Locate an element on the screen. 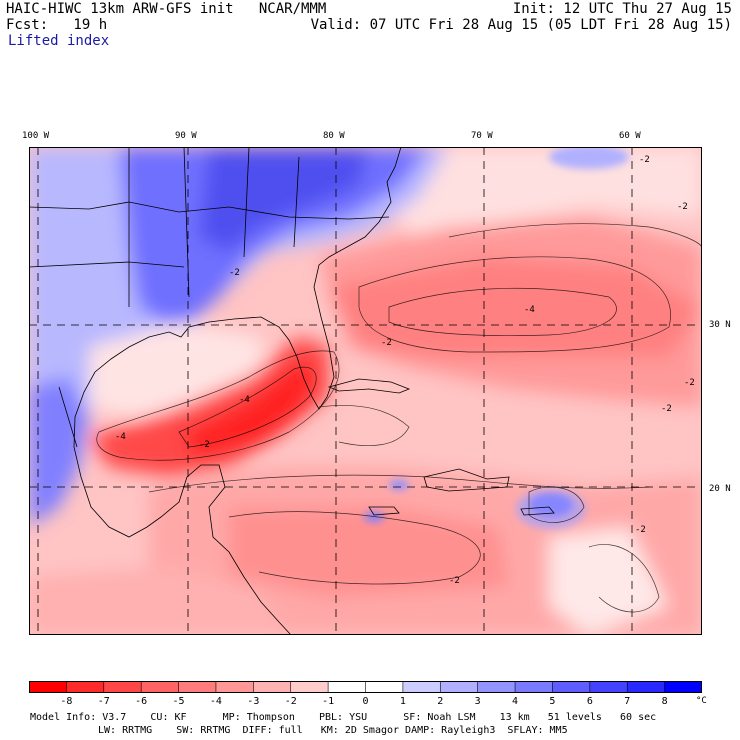 The width and height of the screenshot is (740, 740). colorbar-tick-label: 6 is located at coordinates (589, 701).